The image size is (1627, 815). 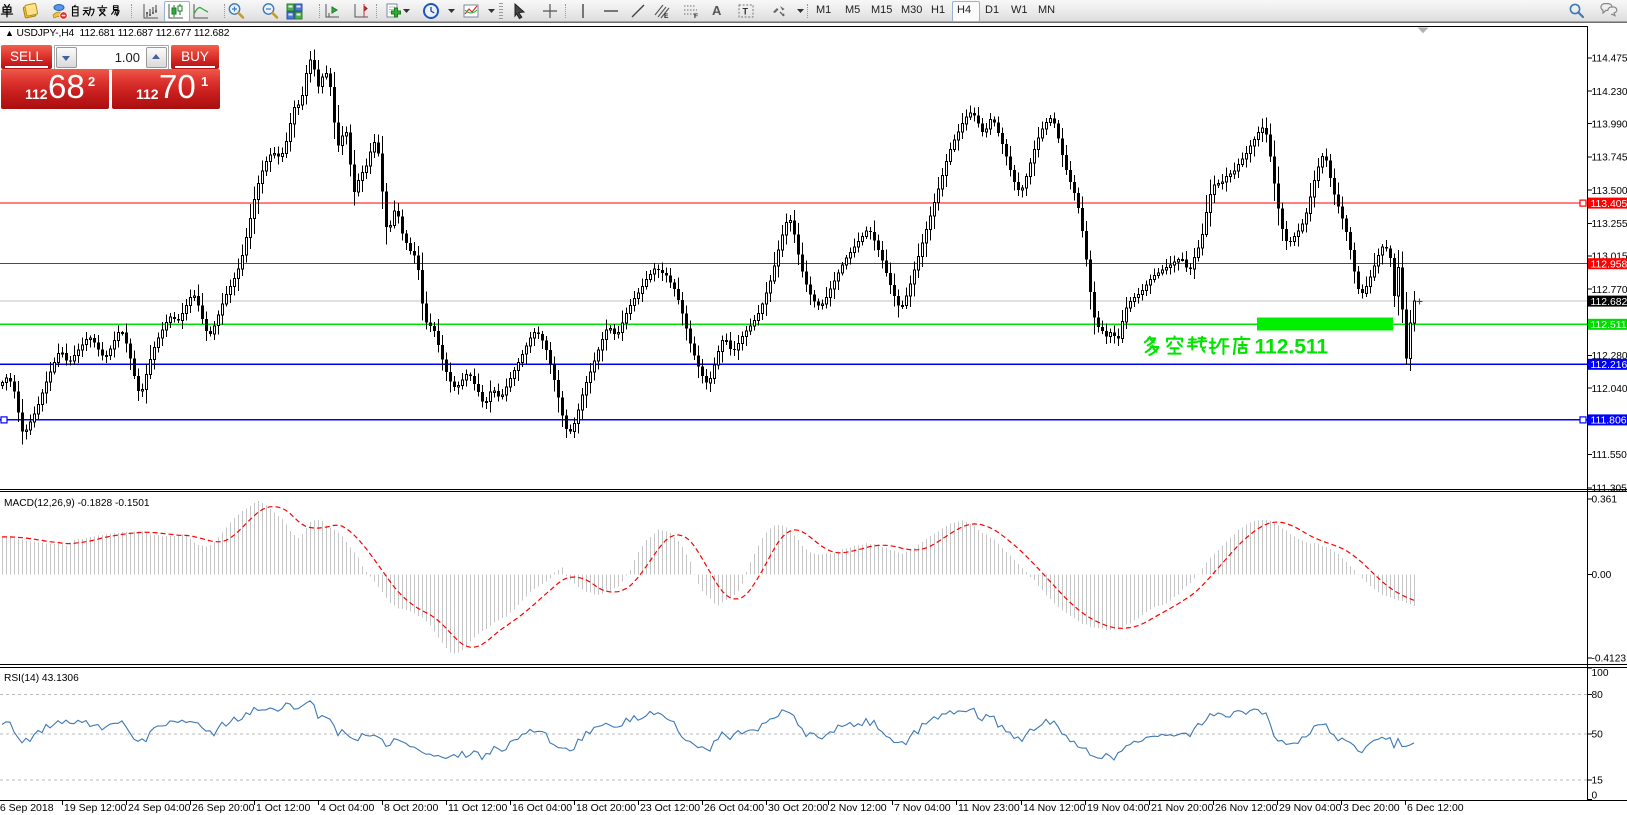 What do you see at coordinates (41, 678) in the screenshot?
I see `svg-text: RSI(14) 43.1306` at bounding box center [41, 678].